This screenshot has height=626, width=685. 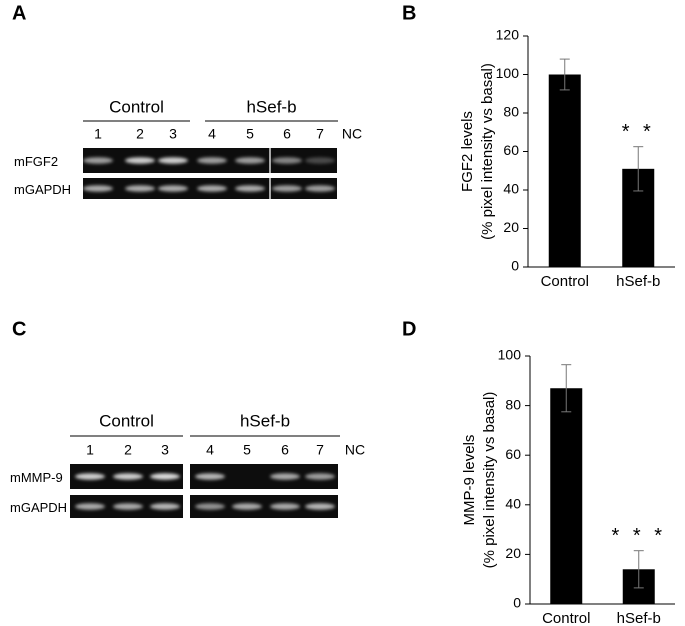 What do you see at coordinates (36, 477) in the screenshot?
I see `row-label: mMMP-9` at bounding box center [36, 477].